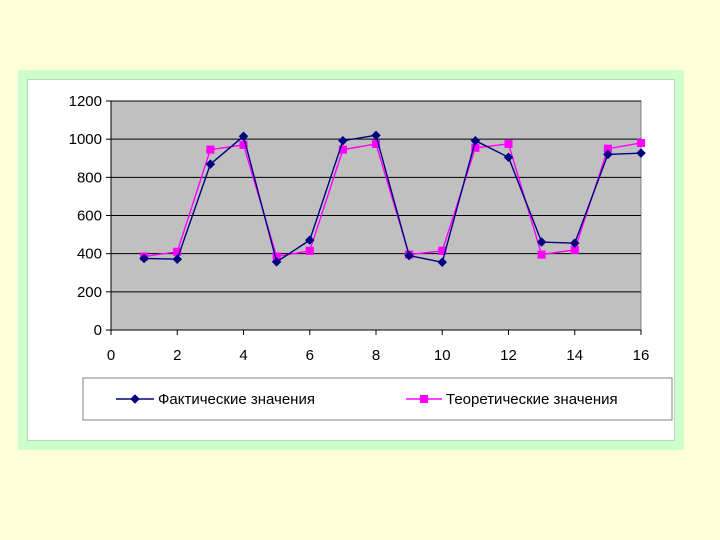  What do you see at coordinates (85, 101) in the screenshot?
I see `y-tick-label: 1200` at bounding box center [85, 101].